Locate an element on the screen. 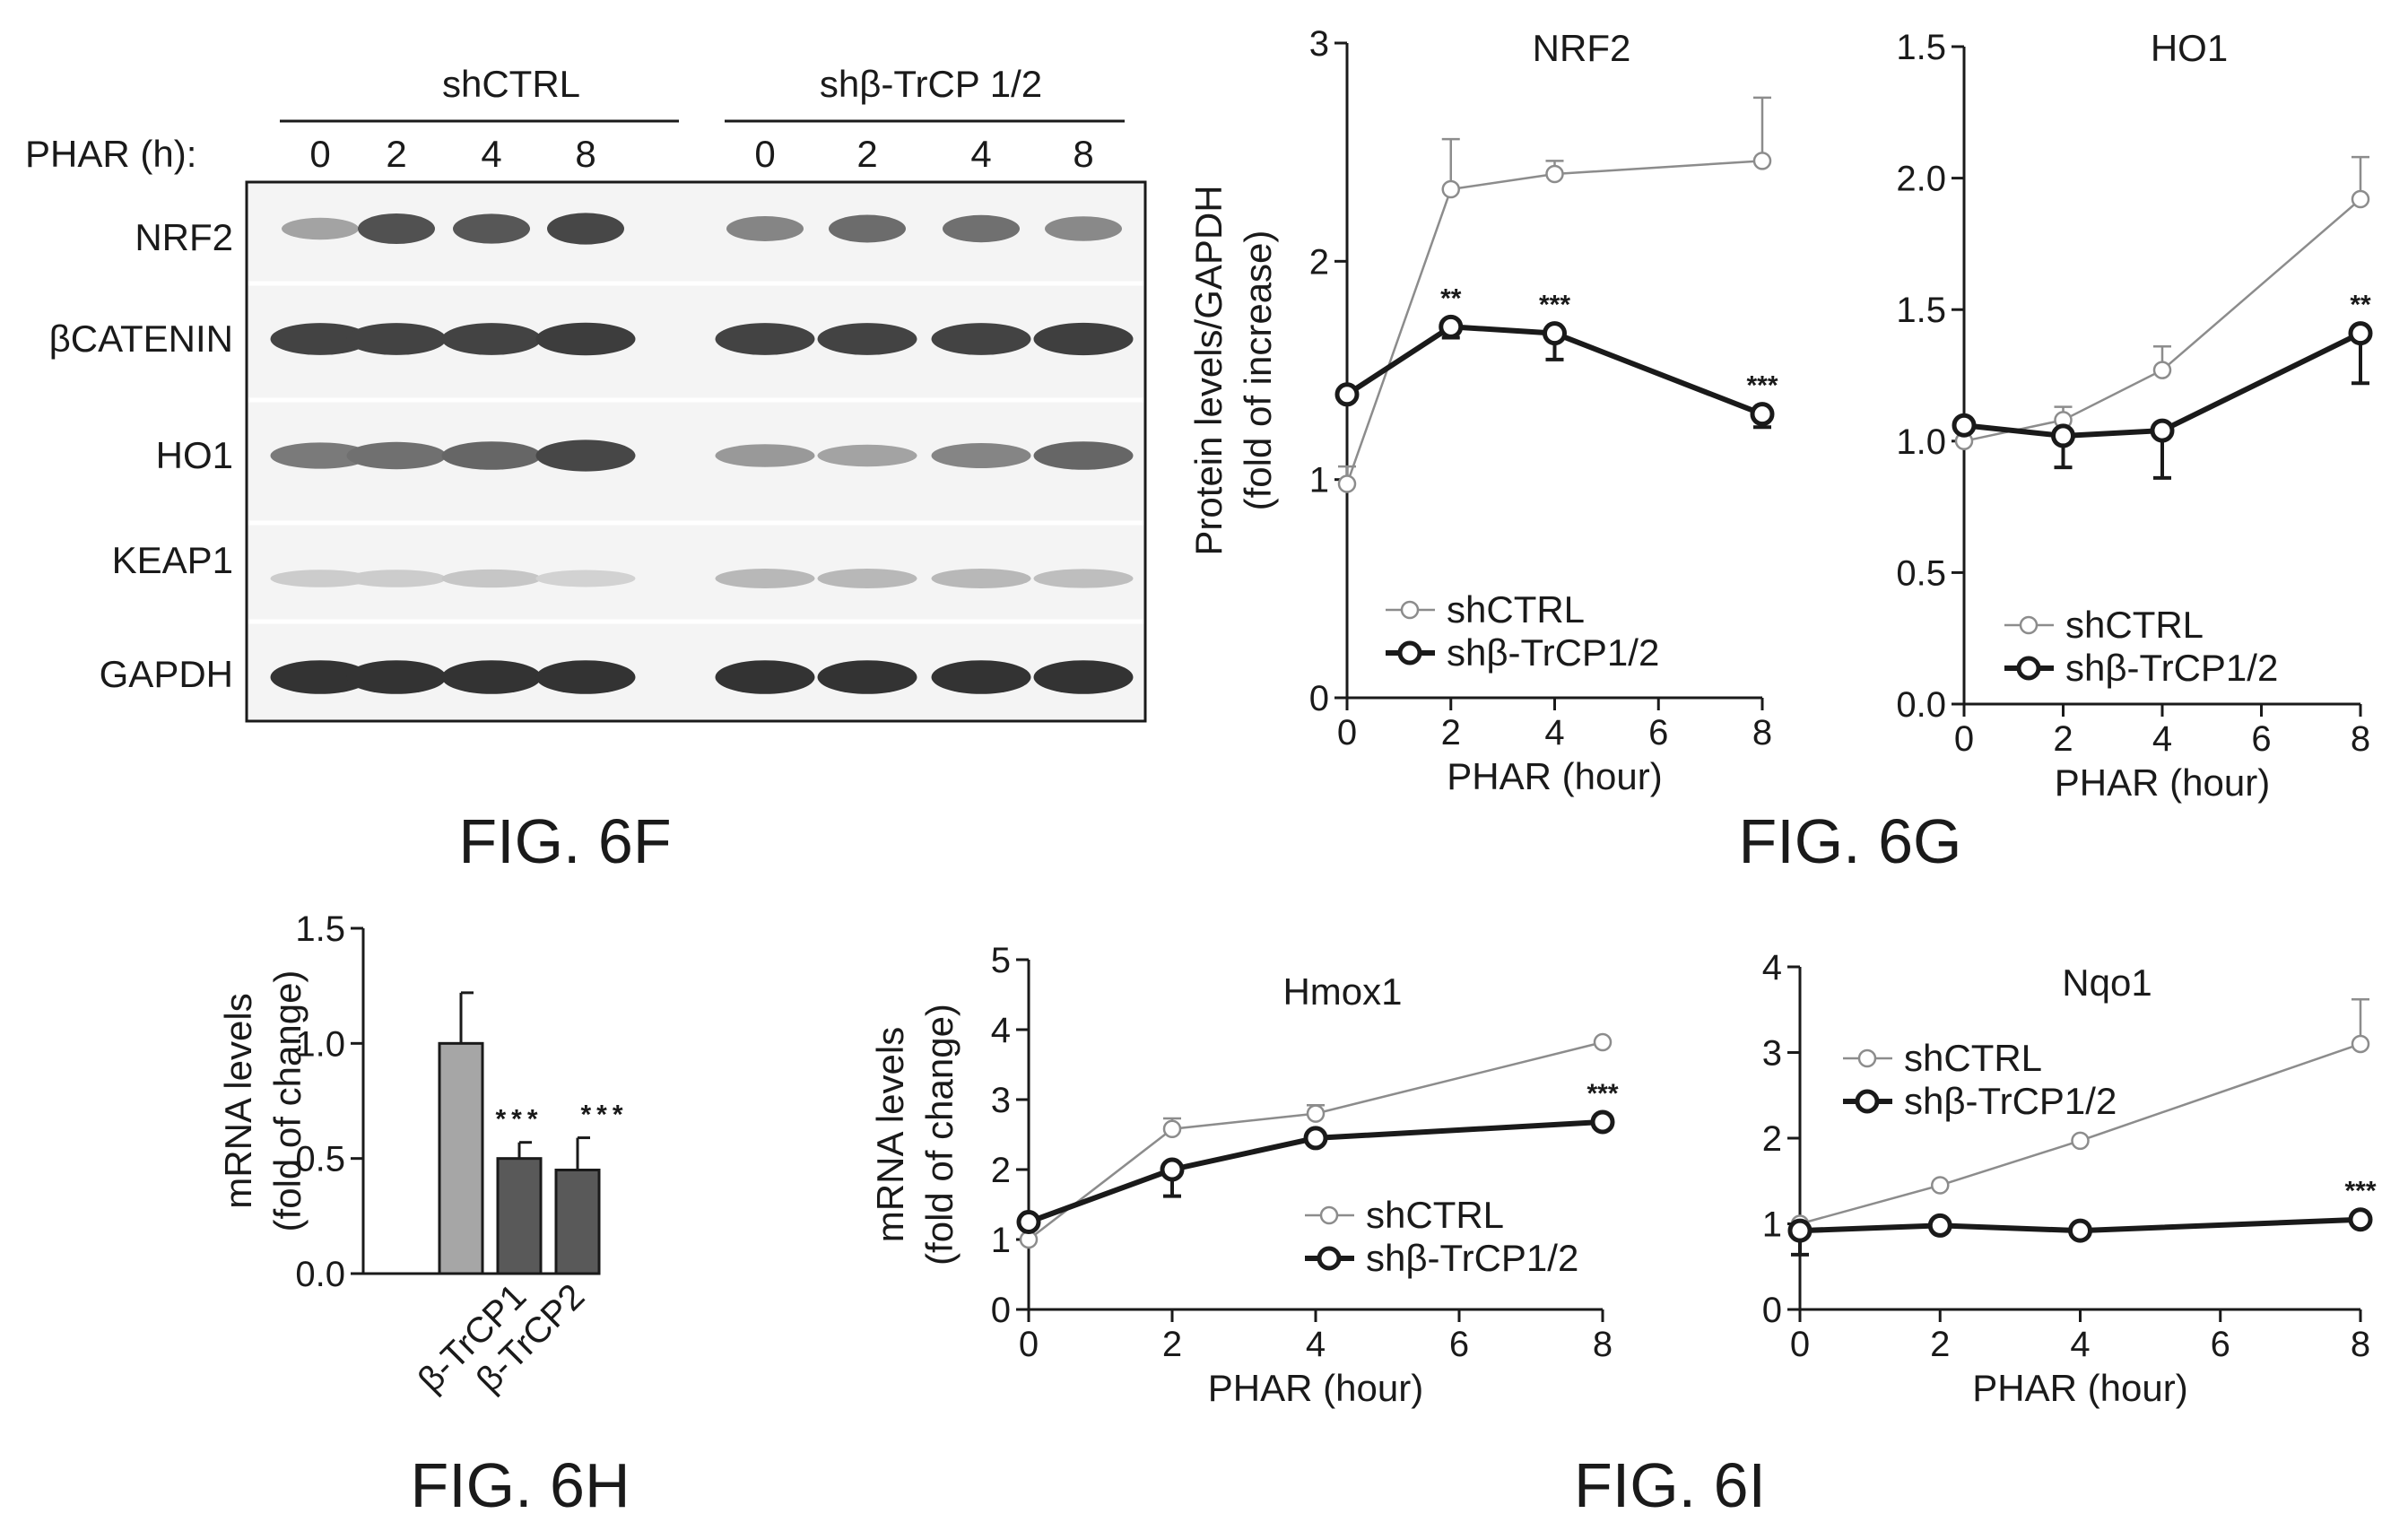 This screenshot has width=2408, height=1531. i1-y-label-0: mRNA levels is located at coordinates (890, 1134).